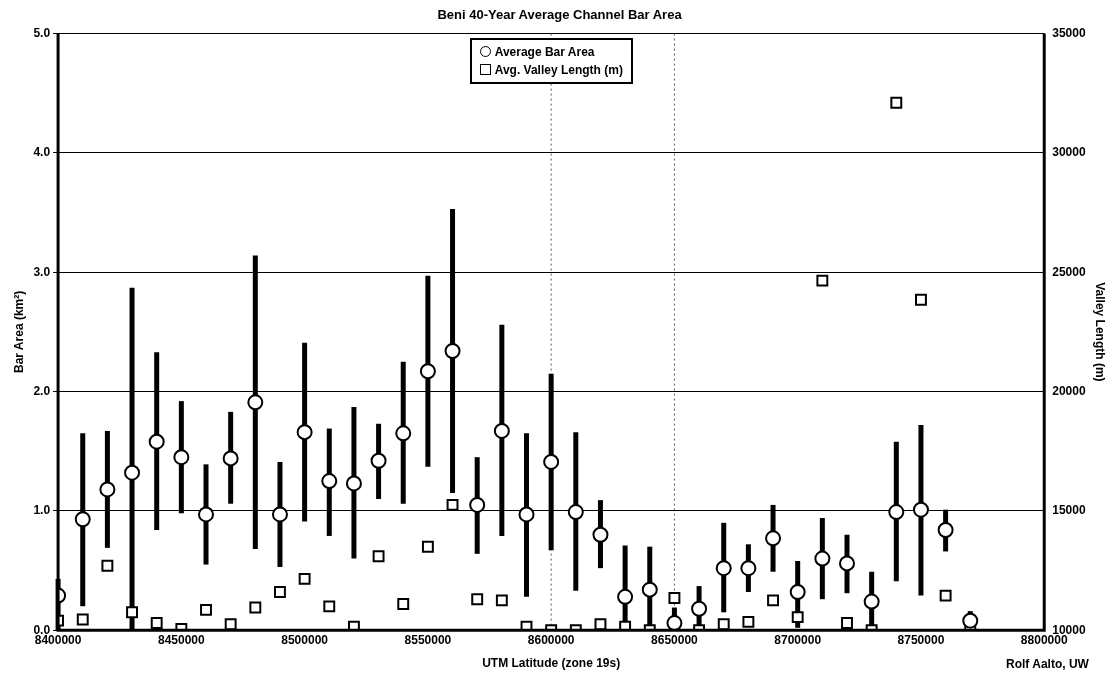 The height and width of the screenshot is (681, 1119). Describe the element at coordinates (560, 15) in the screenshot. I see `chart-title: Beni 40-Year Average Channel Bar Area` at that location.